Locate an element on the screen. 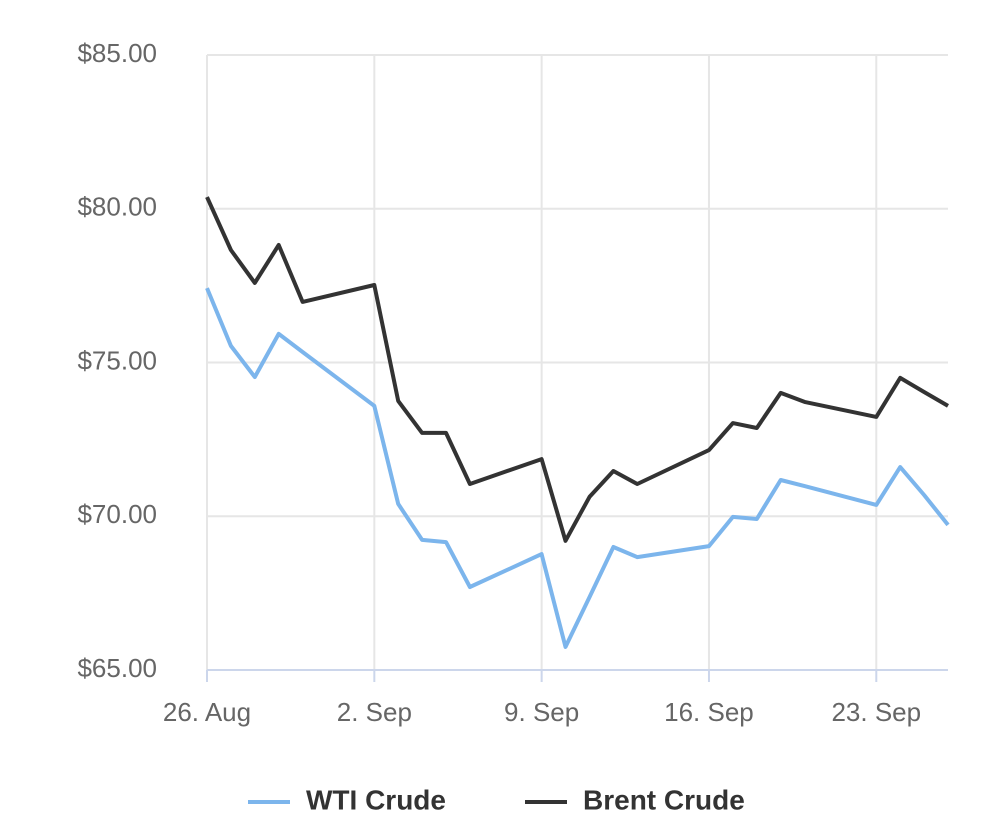 The image size is (1000, 837). y-tick-label: $65.00 is located at coordinates (117, 668).